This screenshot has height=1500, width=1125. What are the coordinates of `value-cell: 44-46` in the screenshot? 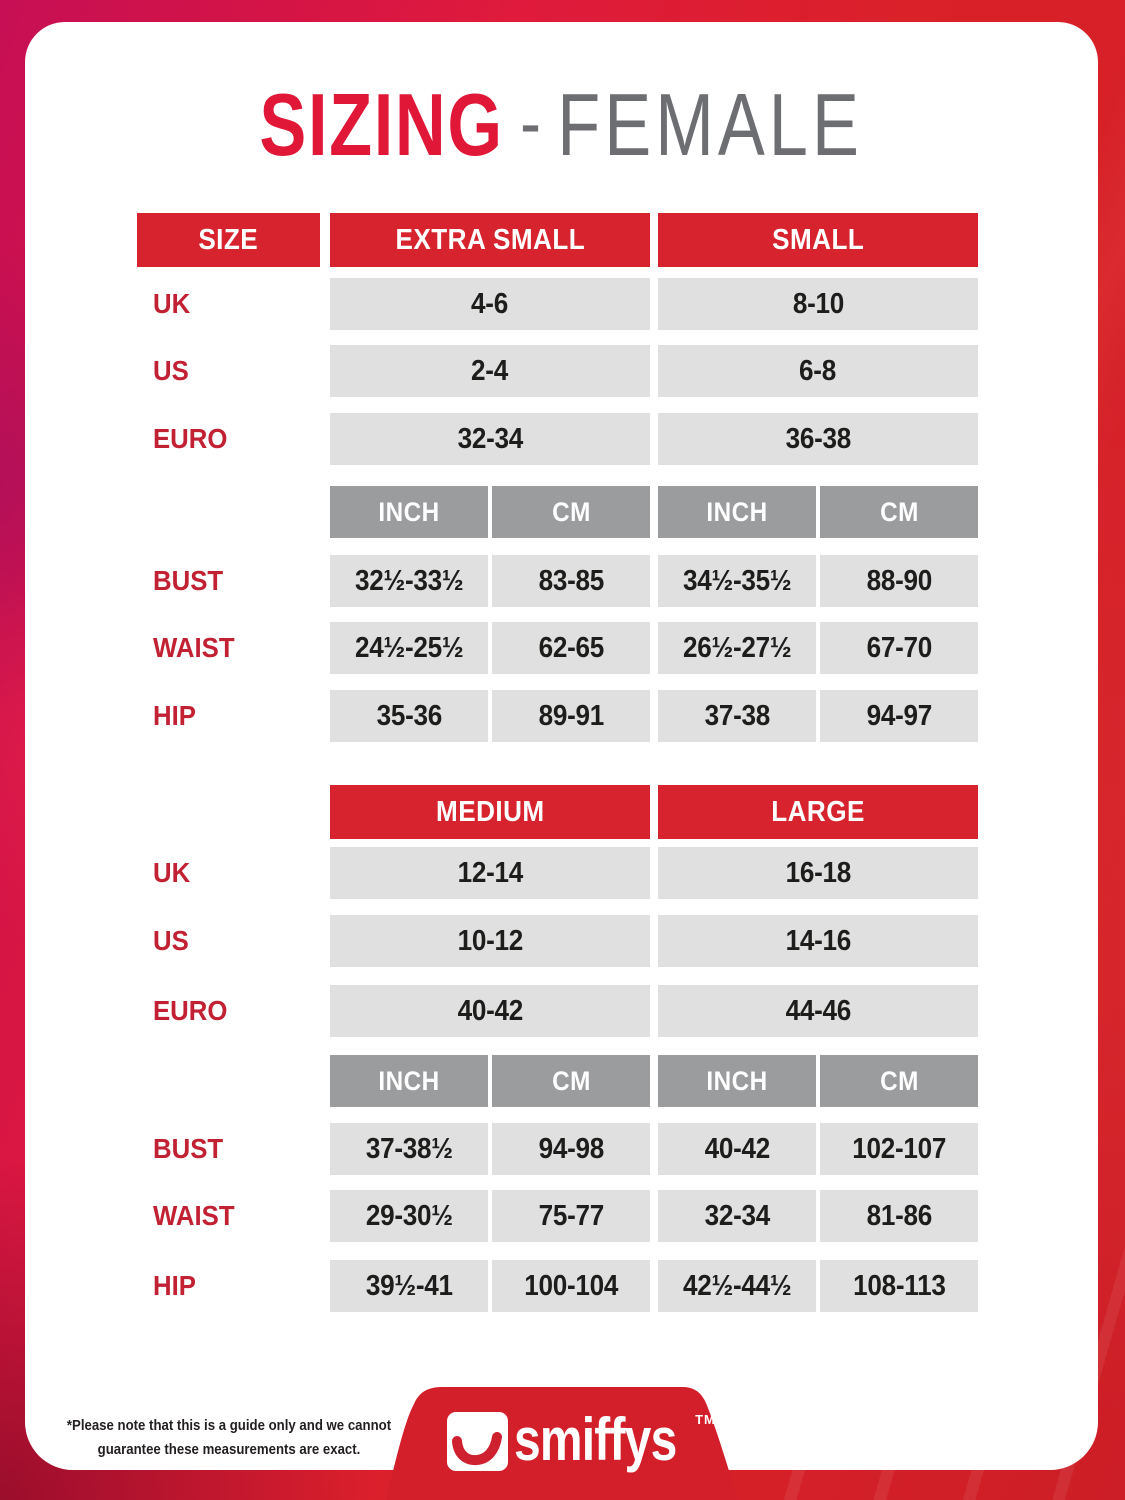 It's located at (818, 1011).